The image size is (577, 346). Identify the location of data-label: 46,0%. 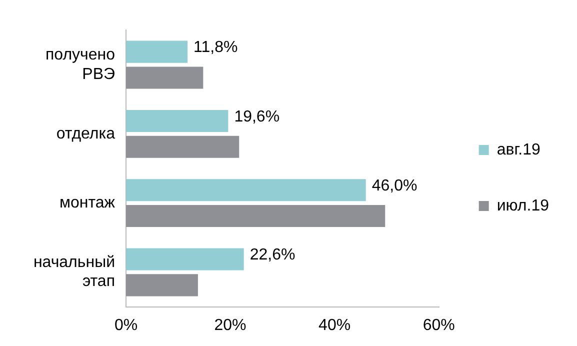
(395, 186).